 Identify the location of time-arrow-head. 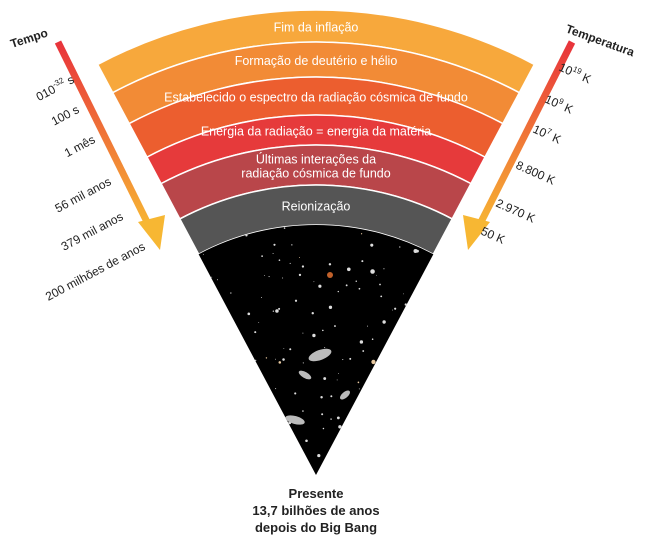
(151, 232).